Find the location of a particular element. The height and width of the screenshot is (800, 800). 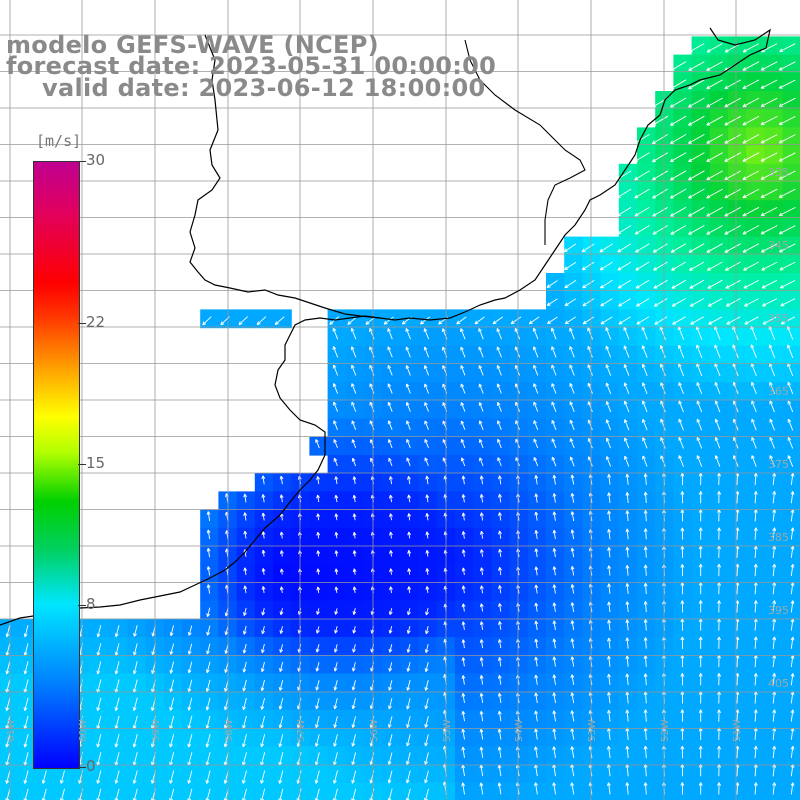

colorbar-tick-label: 22 is located at coordinates (96, 321).